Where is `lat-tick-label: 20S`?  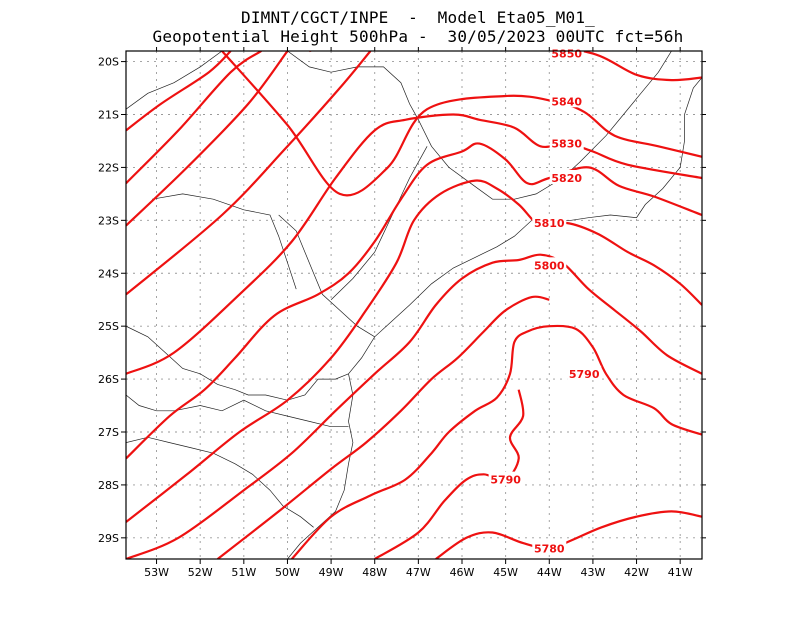
lat-tick-label: 20S is located at coordinates (108, 62).